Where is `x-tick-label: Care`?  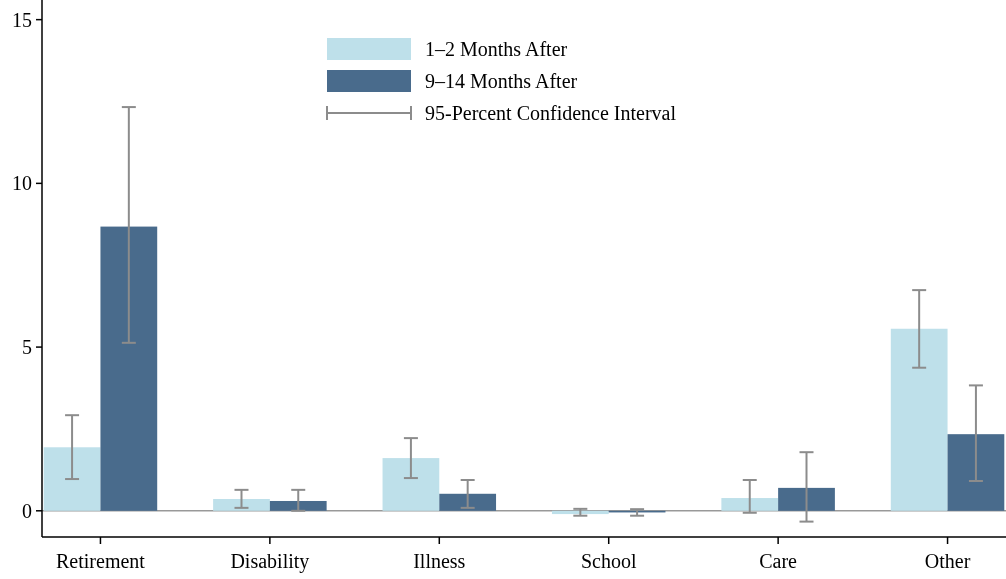 x-tick-label: Care is located at coordinates (778, 561).